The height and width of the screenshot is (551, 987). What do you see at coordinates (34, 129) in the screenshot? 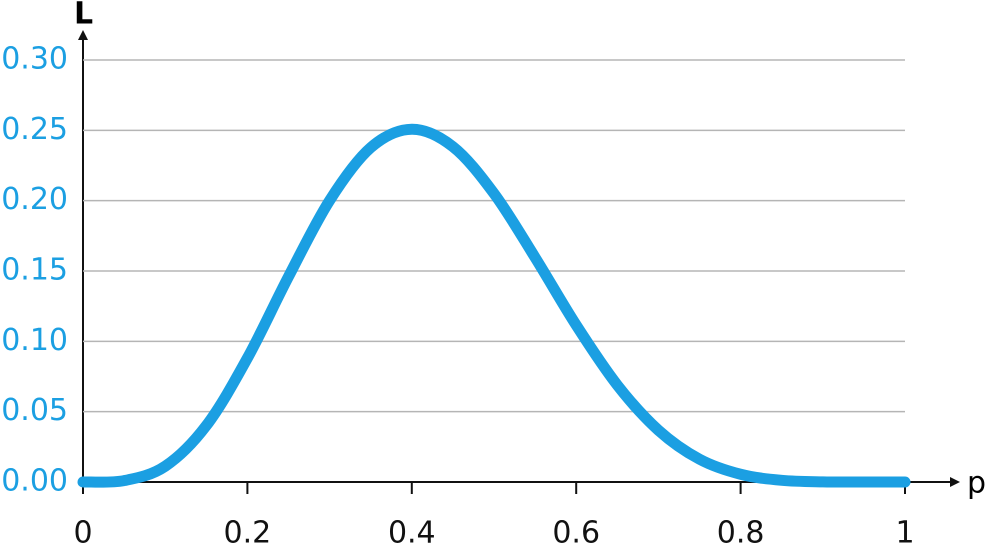
I see `y-tick-label: 0.25` at bounding box center [34, 129].